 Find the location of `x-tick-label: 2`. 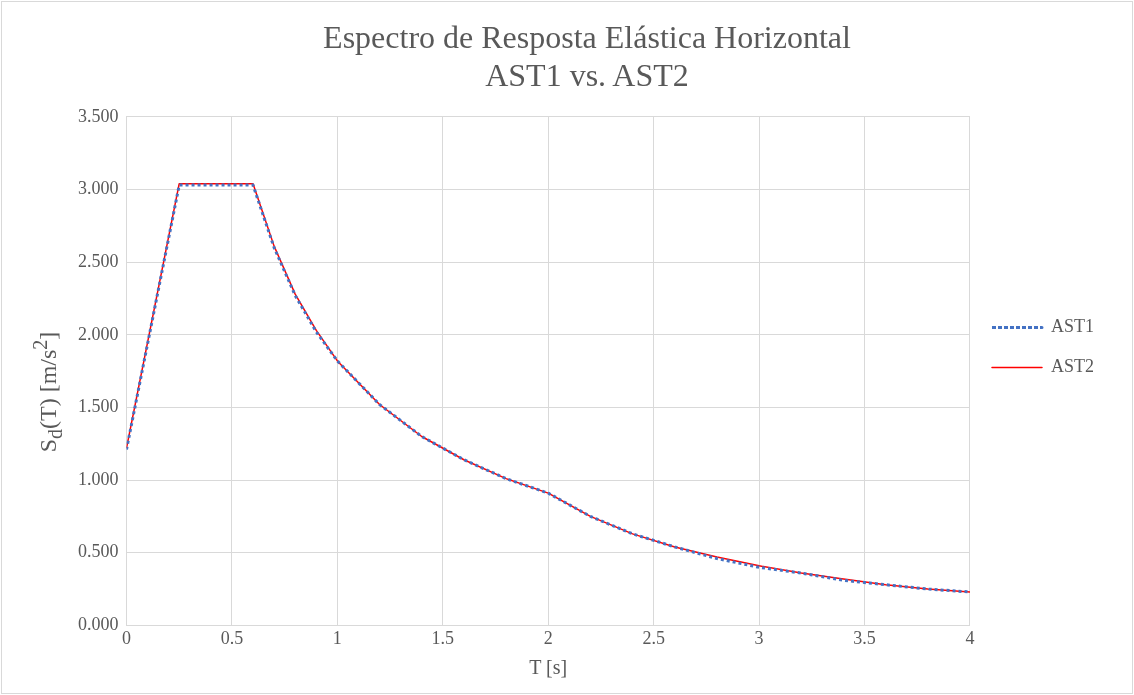

x-tick-label: 2 is located at coordinates (548, 637).